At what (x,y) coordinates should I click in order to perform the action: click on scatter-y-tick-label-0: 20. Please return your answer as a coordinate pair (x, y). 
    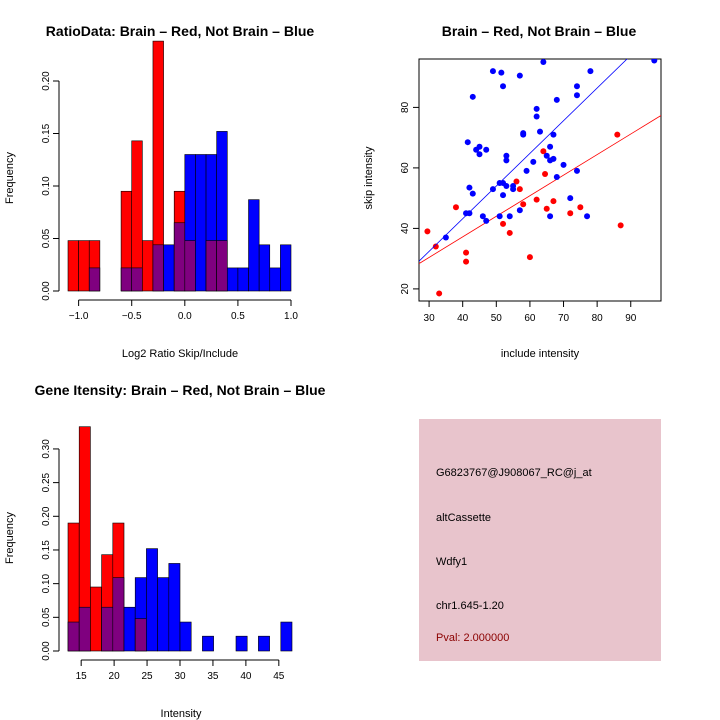
    Looking at the image, I should click on (405, 289).